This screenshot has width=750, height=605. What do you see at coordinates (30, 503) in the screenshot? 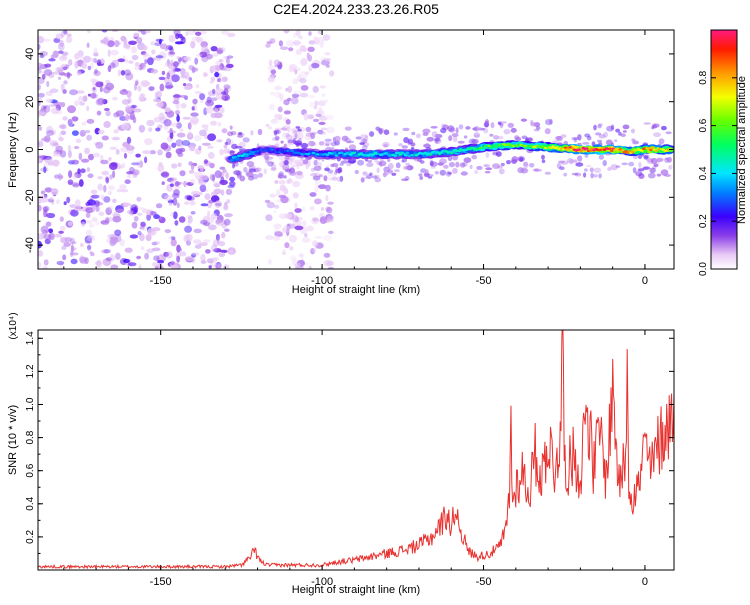
I see `y-tick-label: 0.4` at bounding box center [30, 503].